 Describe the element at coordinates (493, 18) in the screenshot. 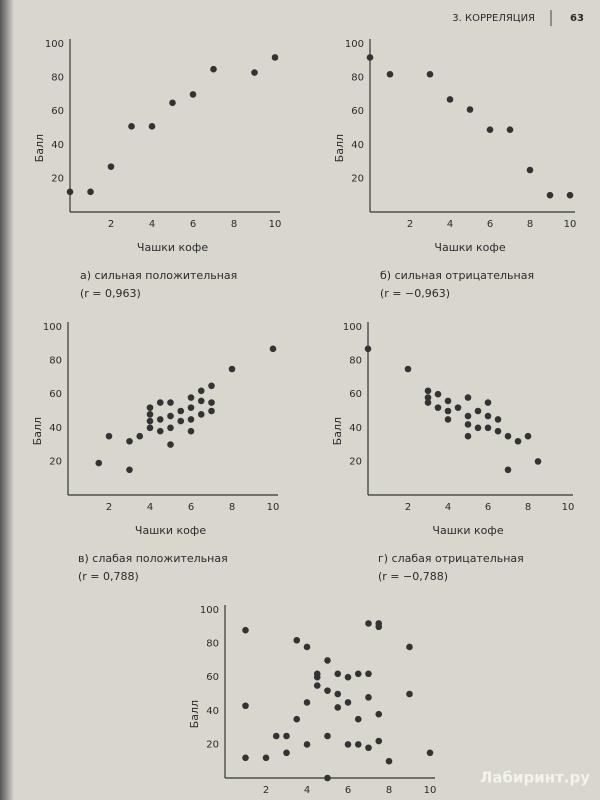

I see `section-header: 3. КОРРЕЛЯЦИЯ` at that location.